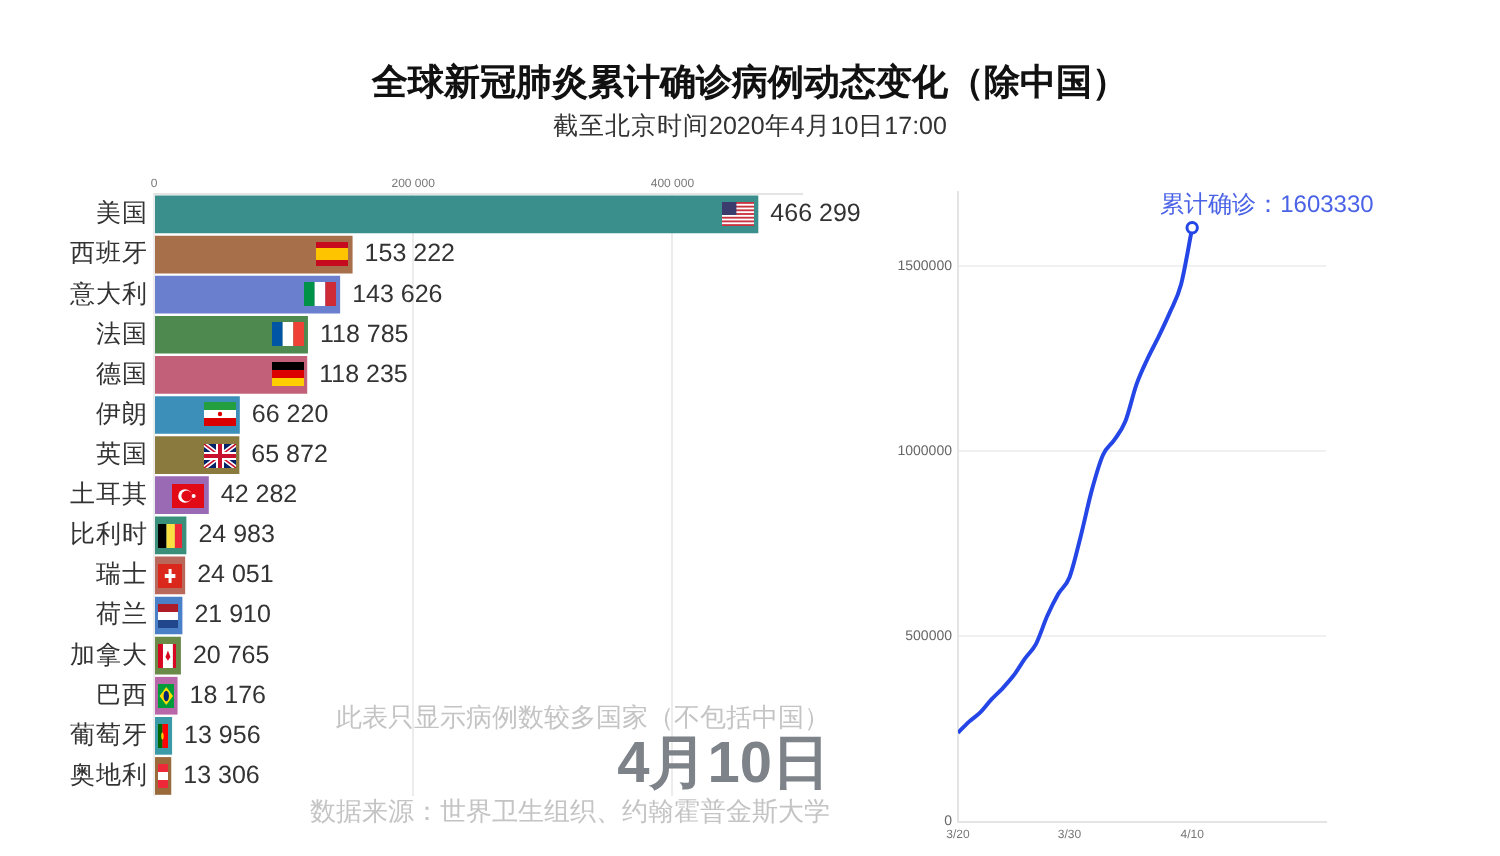 This screenshot has height=856, width=1500. What do you see at coordinates (122, 412) in the screenshot?
I see `y-tick-label: 伊朗` at bounding box center [122, 412].